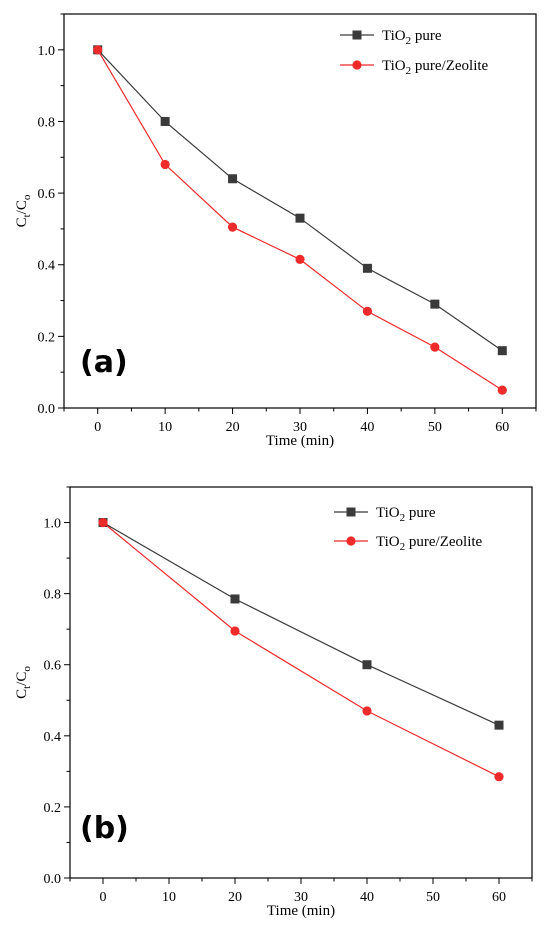 The image size is (550, 934). I want to click on panel-label: (b), so click(104, 828).